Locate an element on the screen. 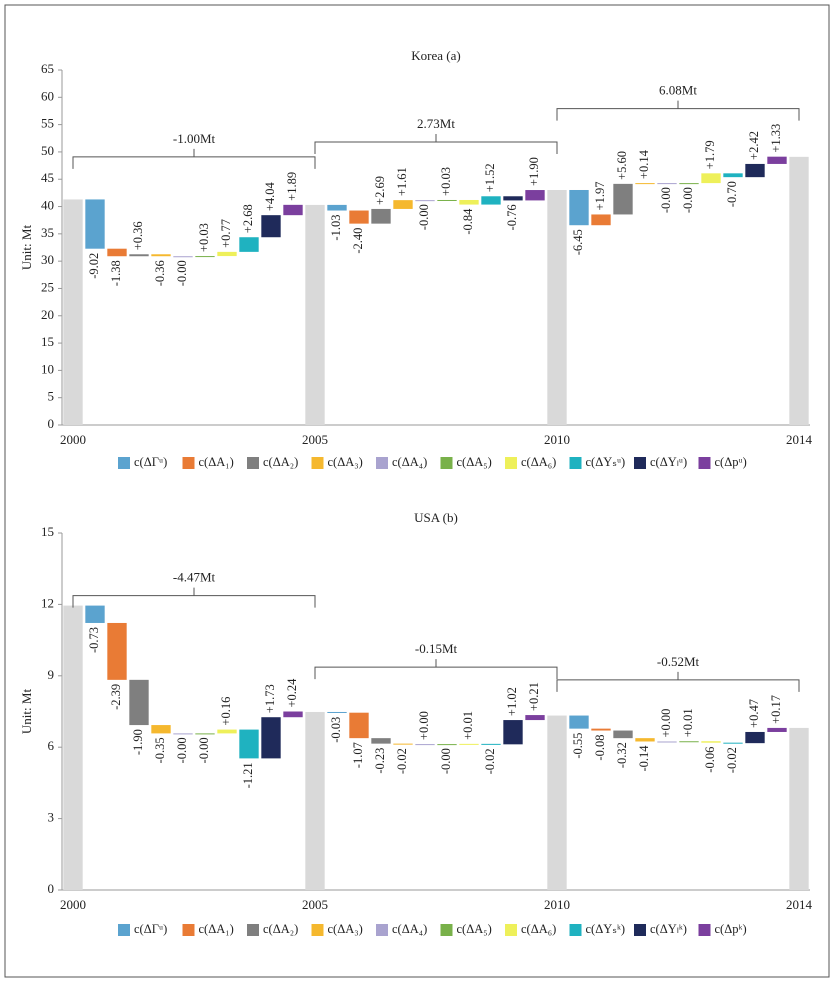 The image size is (835, 983). value-label: +1.89 is located at coordinates (292, 186).